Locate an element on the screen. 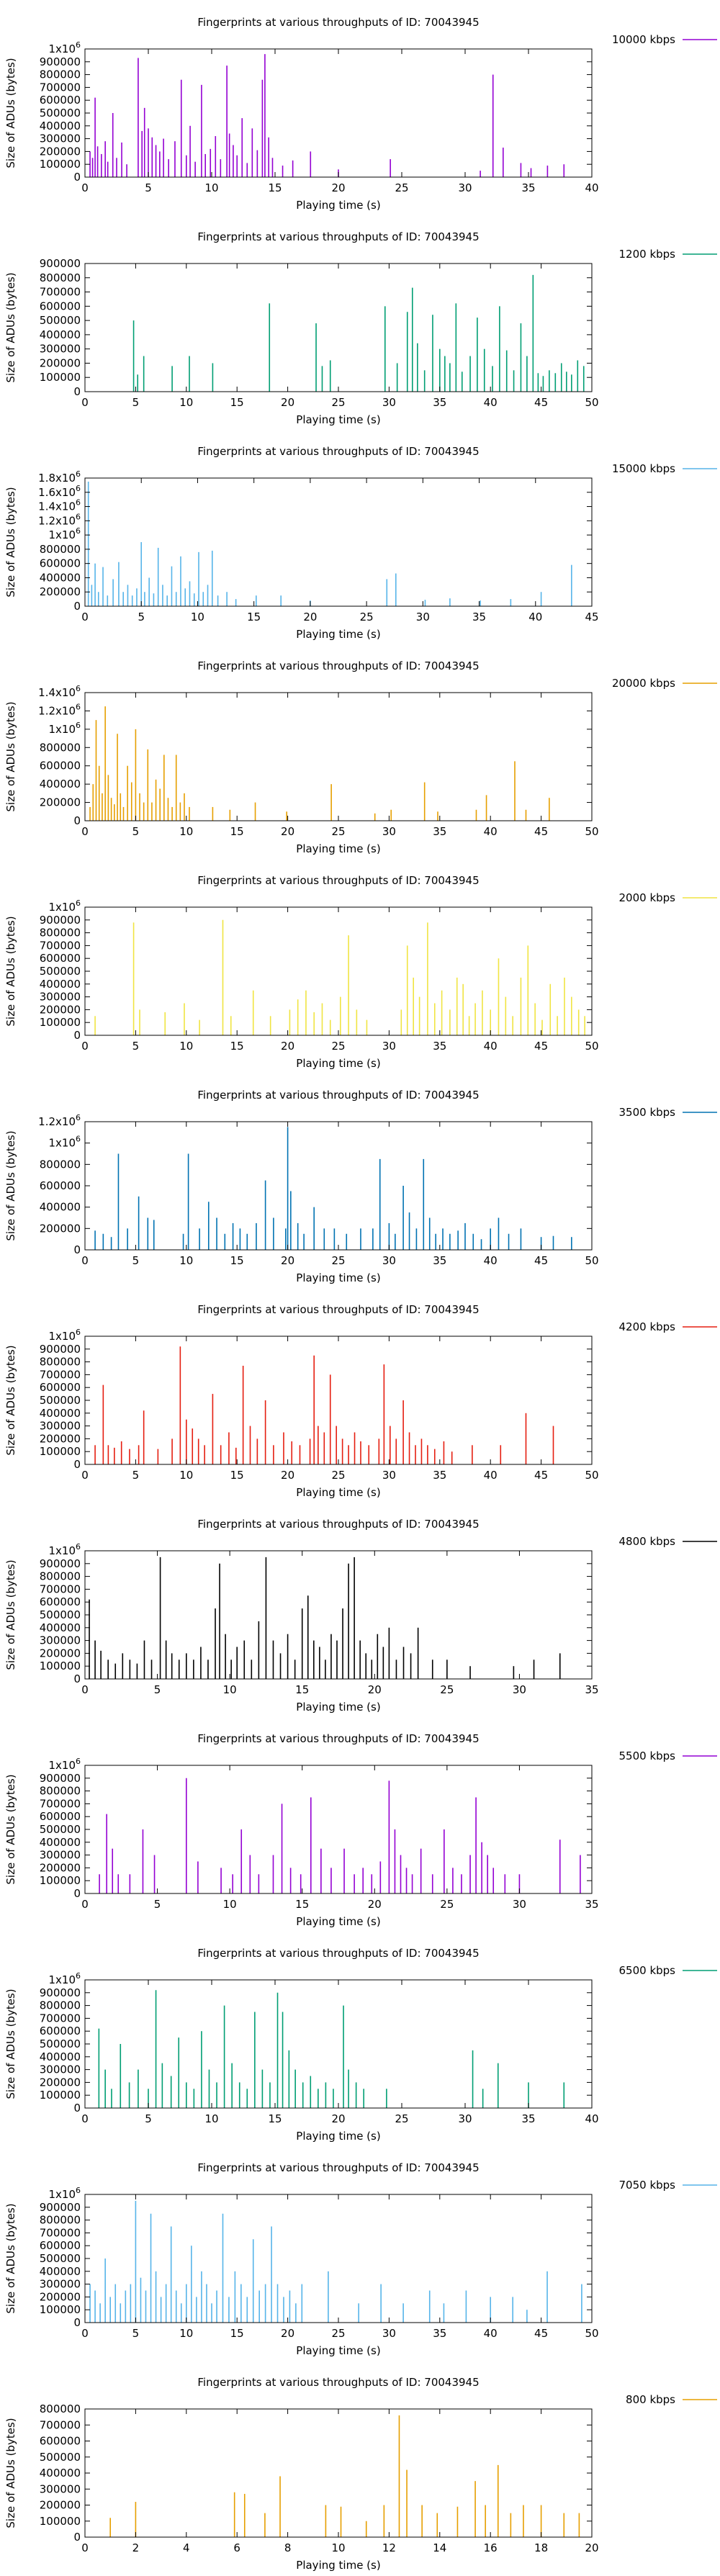  x-tick-label: 6 is located at coordinates (236, 2547).